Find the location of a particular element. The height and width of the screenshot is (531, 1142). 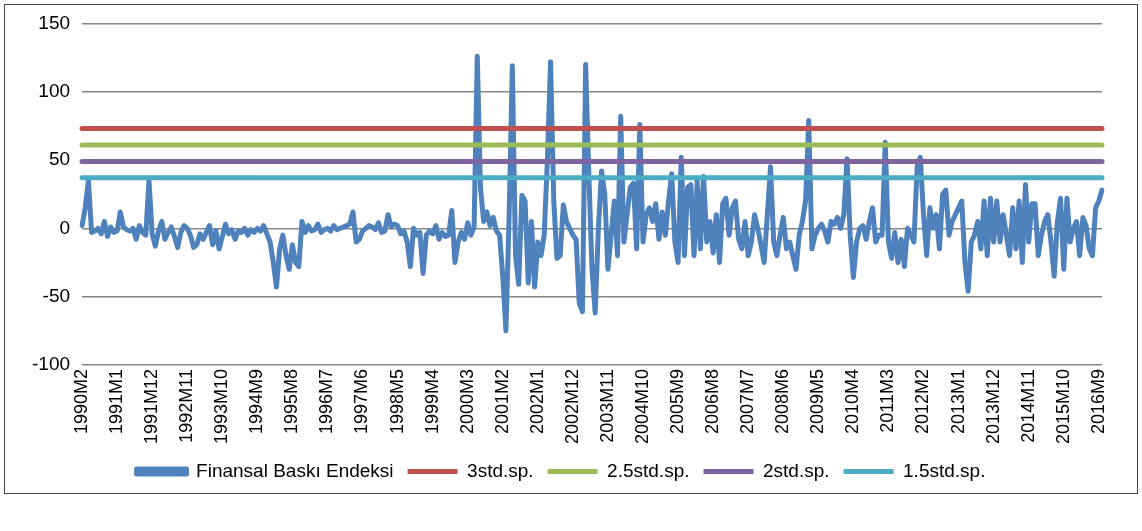

x-tick-label: 2011M3 is located at coordinates (887, 400).